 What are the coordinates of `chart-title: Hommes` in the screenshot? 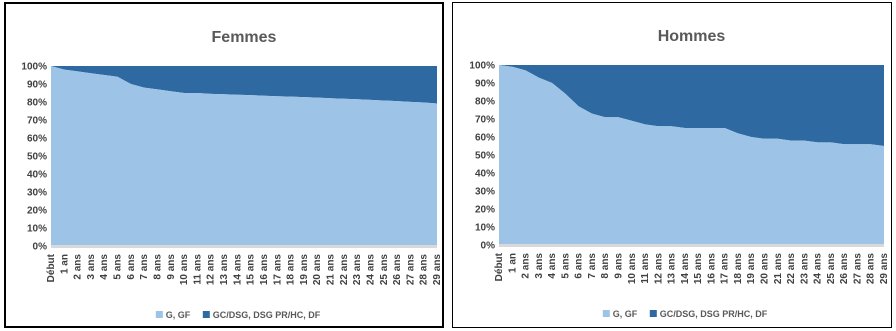 It's located at (692, 36).